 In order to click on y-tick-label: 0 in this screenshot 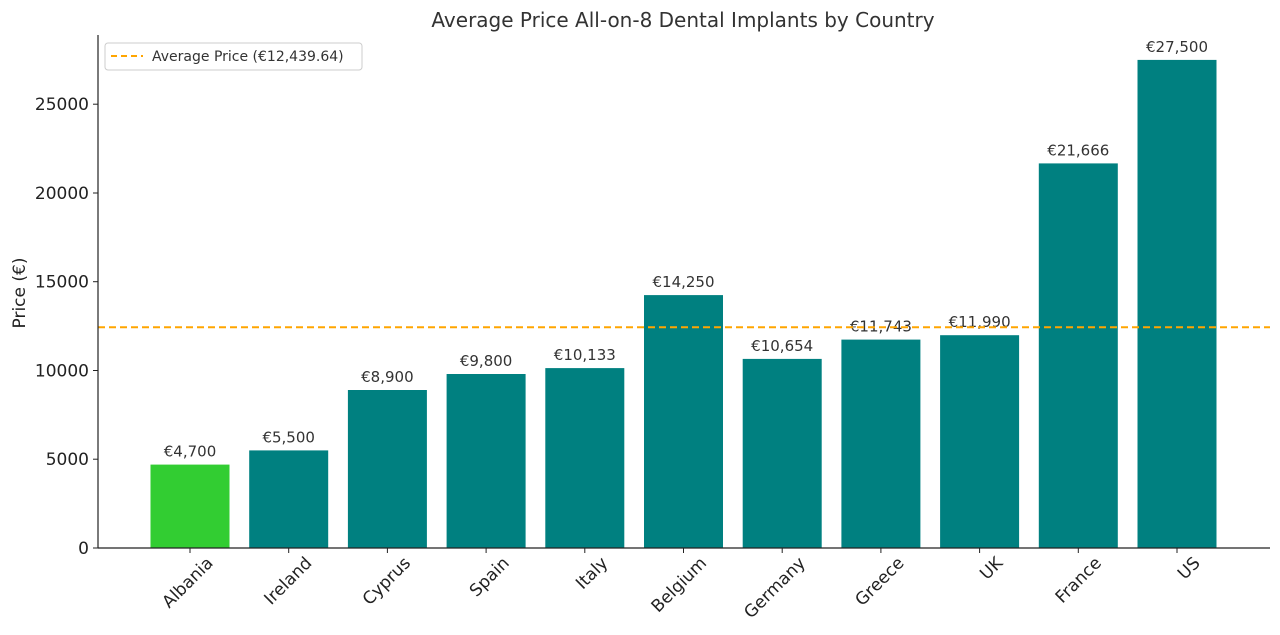, I will do `click(83, 549)`.